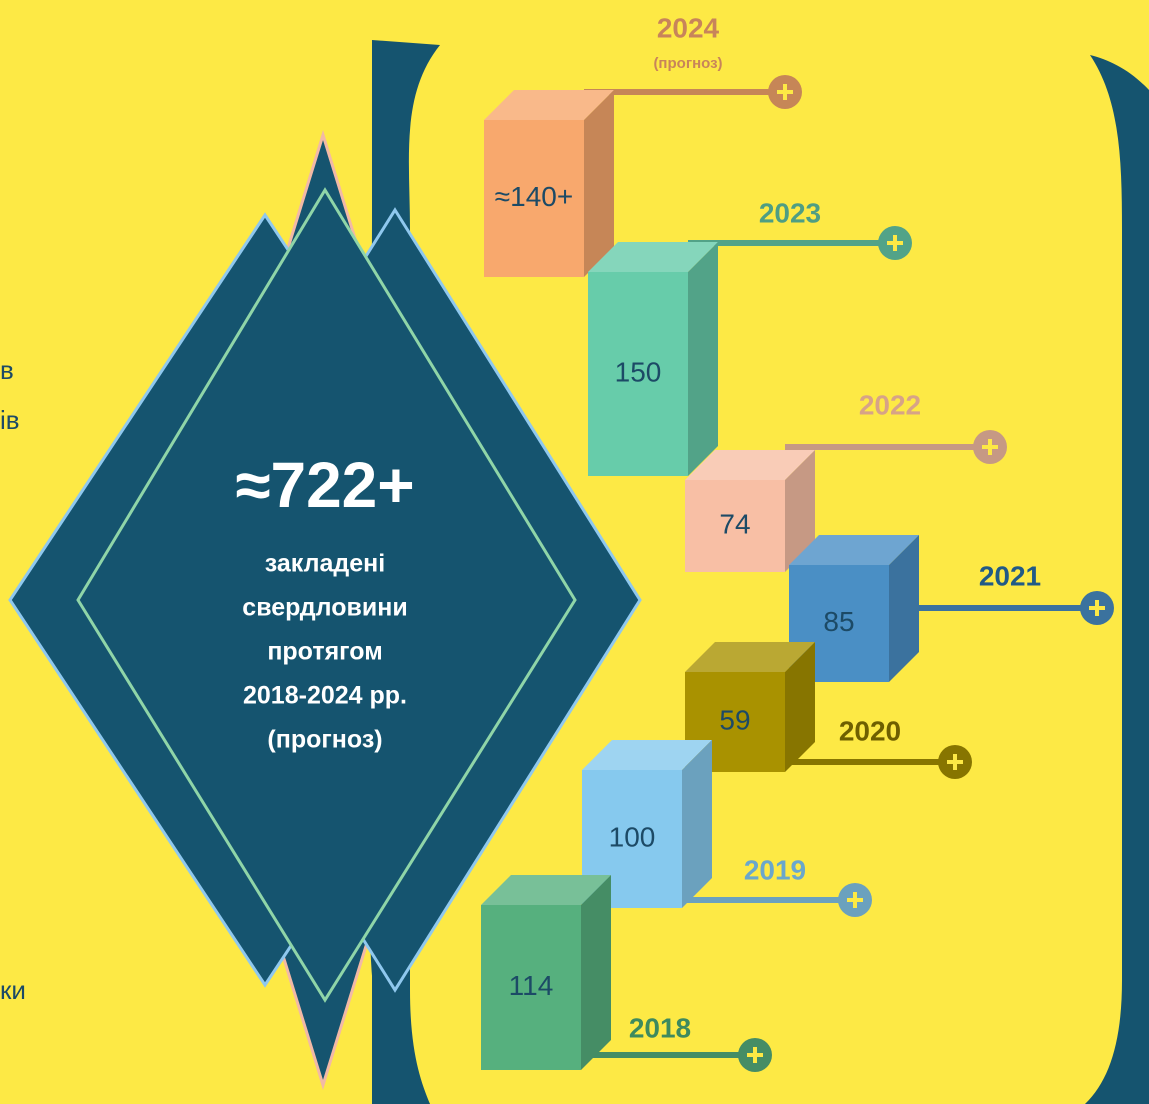  What do you see at coordinates (325, 564) in the screenshot?
I see `caption-line: закладені` at bounding box center [325, 564].